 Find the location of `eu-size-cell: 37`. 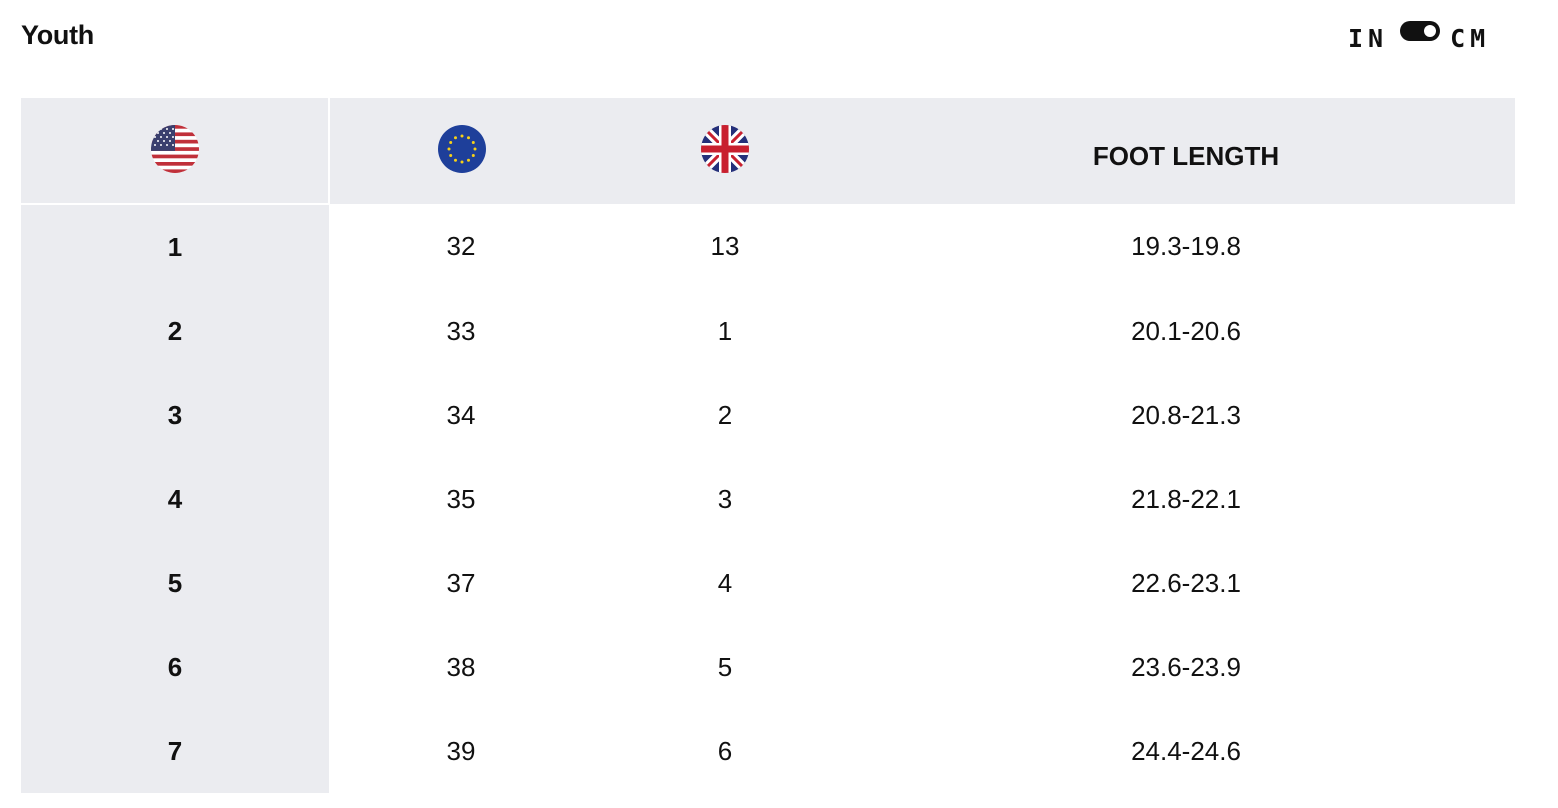

eu-size-cell: 37 is located at coordinates (461, 582).